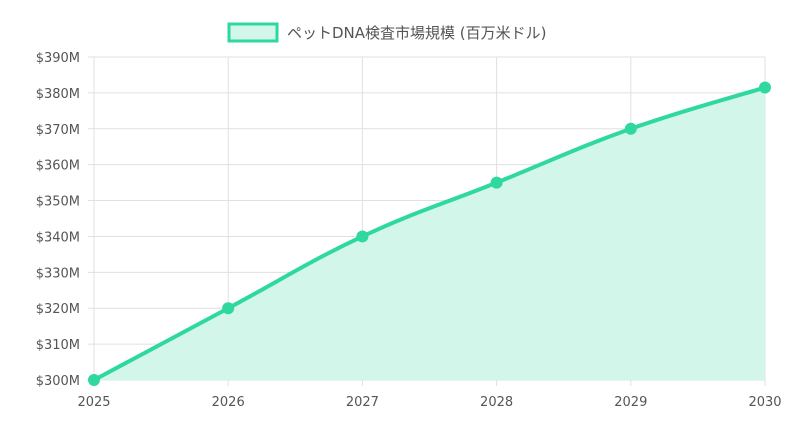 The image size is (800, 437). Describe the element at coordinates (417, 33) in the screenshot. I see `legend-label: ペットDNA検査市場規模 (百万米ドル)` at that location.